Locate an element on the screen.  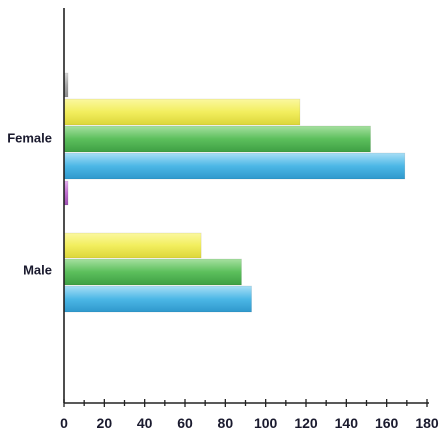
x-tick-label-140: 140 is located at coordinates (347, 423).